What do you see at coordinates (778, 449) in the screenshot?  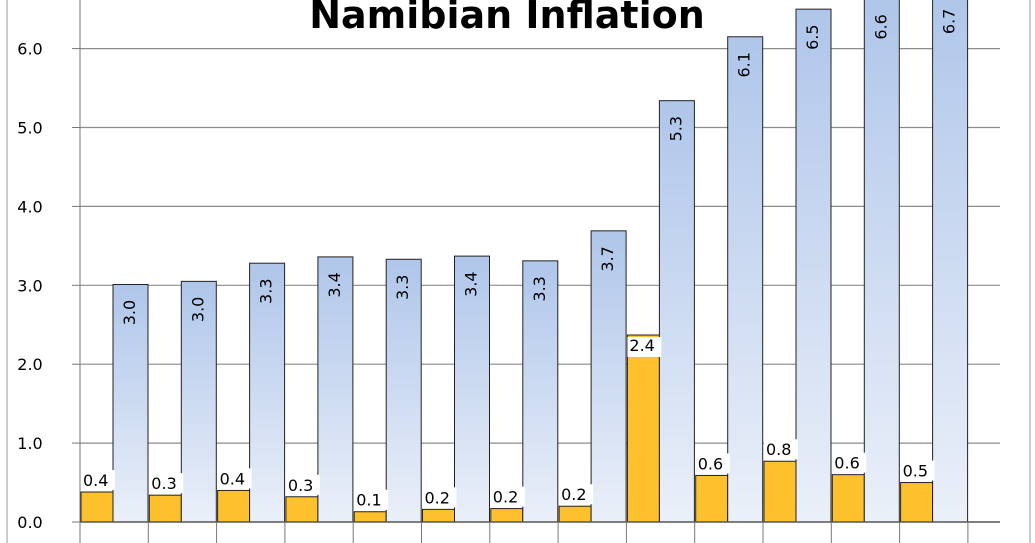 I see `gold-bar-label: 0.8` at bounding box center [778, 449].